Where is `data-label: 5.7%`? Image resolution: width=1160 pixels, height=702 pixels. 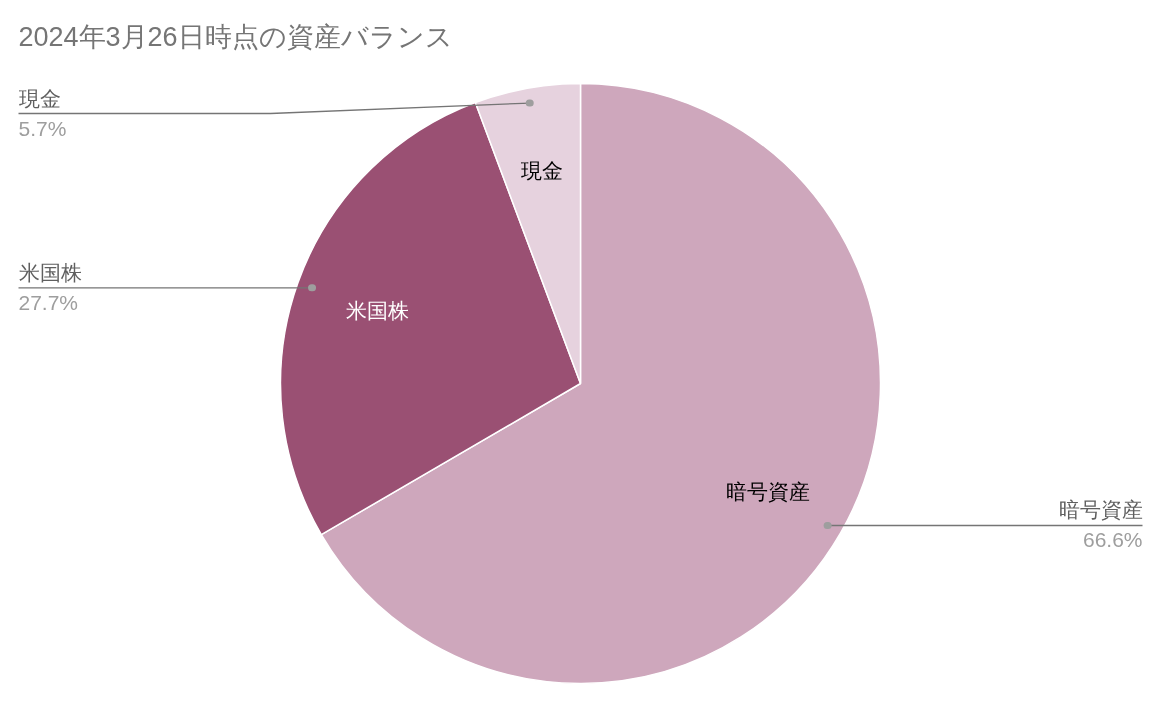 data-label: 5.7% is located at coordinates (42, 128).